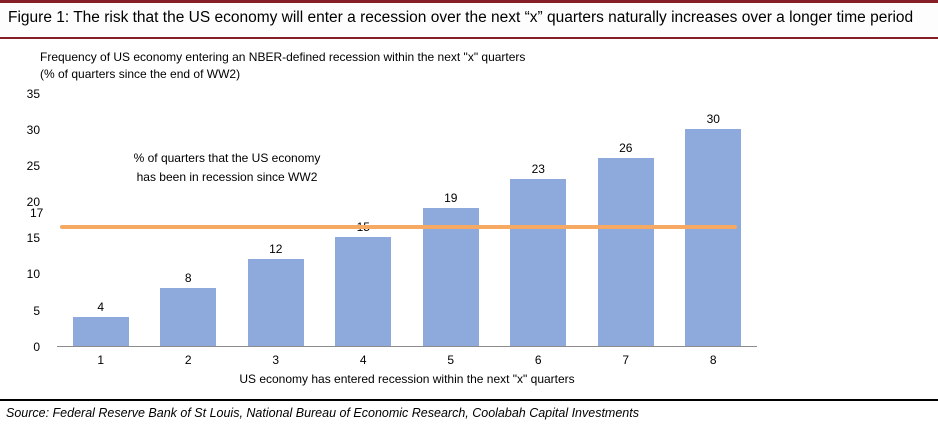 The height and width of the screenshot is (448, 938). I want to click on bar-value-label: 12, so click(276, 248).